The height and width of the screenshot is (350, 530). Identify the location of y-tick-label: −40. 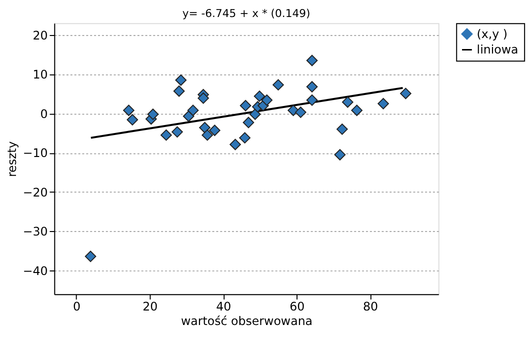
(35, 271).